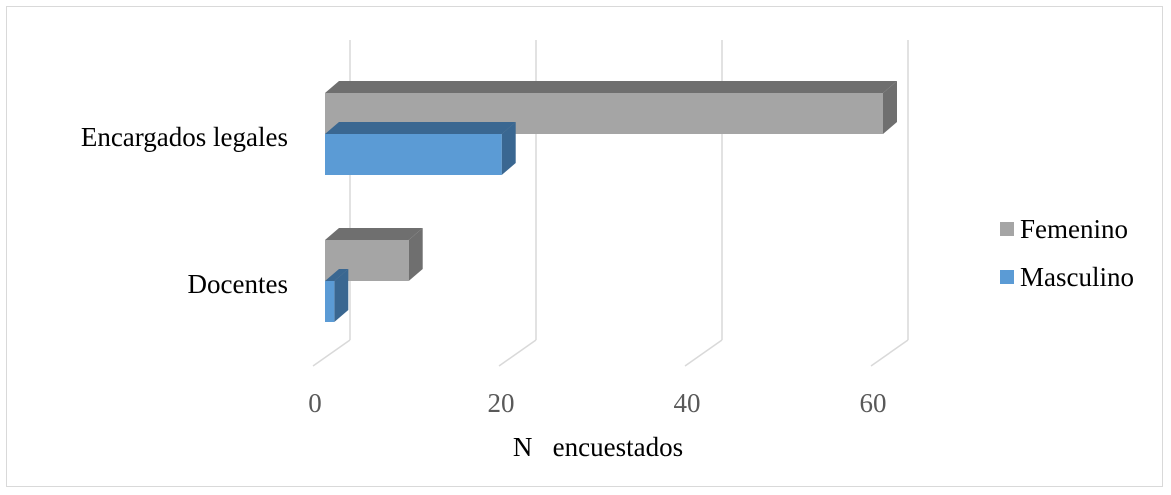 Image resolution: width=1171 pixels, height=495 pixels. I want to click on x-tick-label: 40, so click(687, 403).